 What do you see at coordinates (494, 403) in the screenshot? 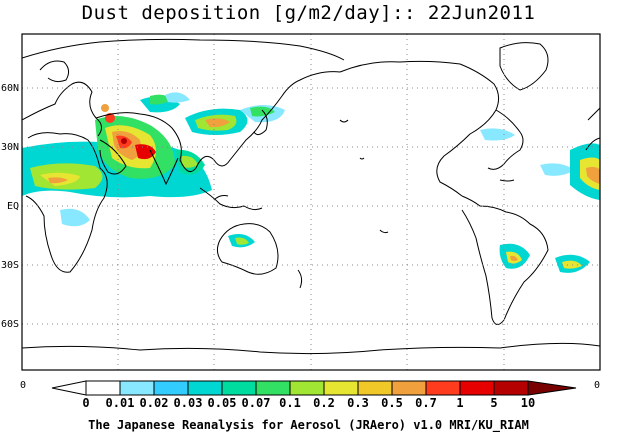
I see `colorbar-label: 5` at bounding box center [494, 403].